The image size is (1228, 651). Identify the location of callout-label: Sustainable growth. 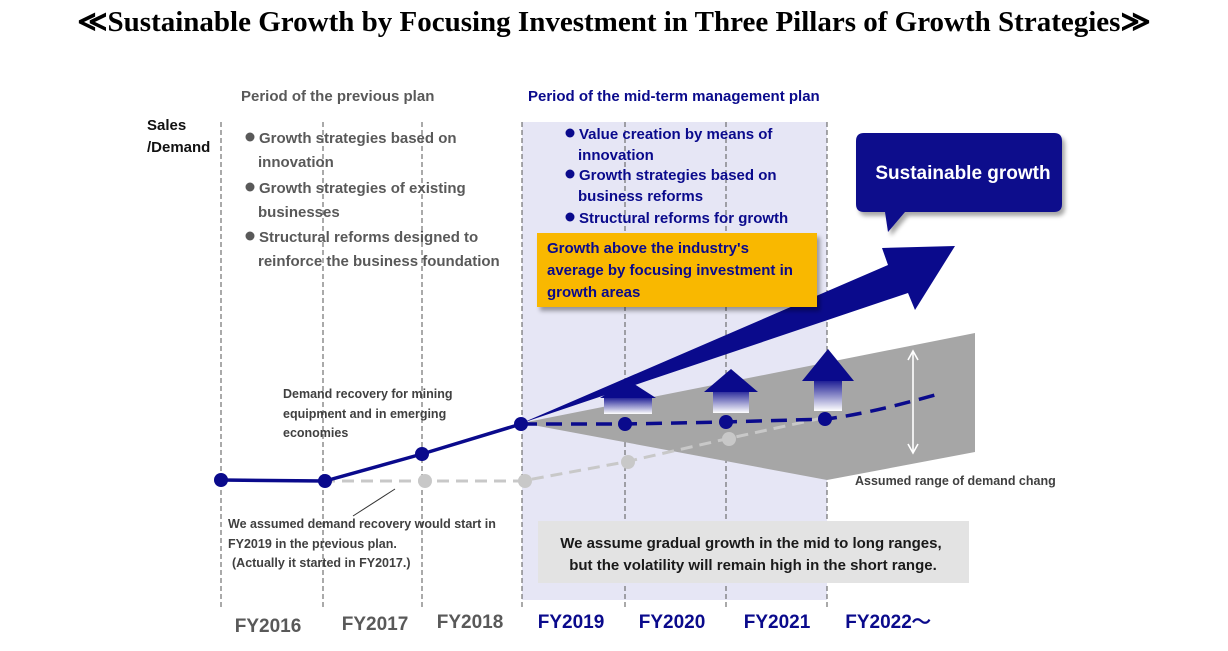
(962, 173).